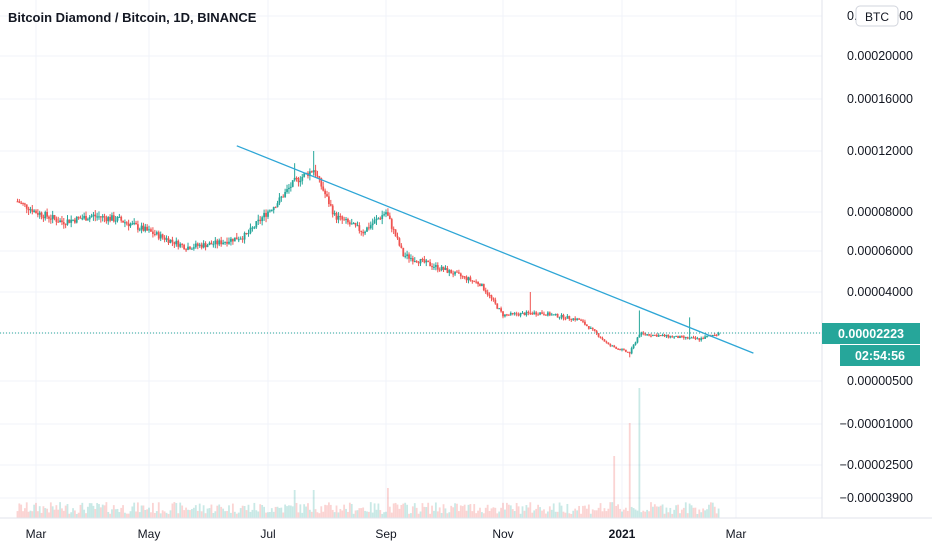 The width and height of the screenshot is (932, 550). Describe the element at coordinates (880, 212) in the screenshot. I see `price-tick-label: 0.00008000` at that location.